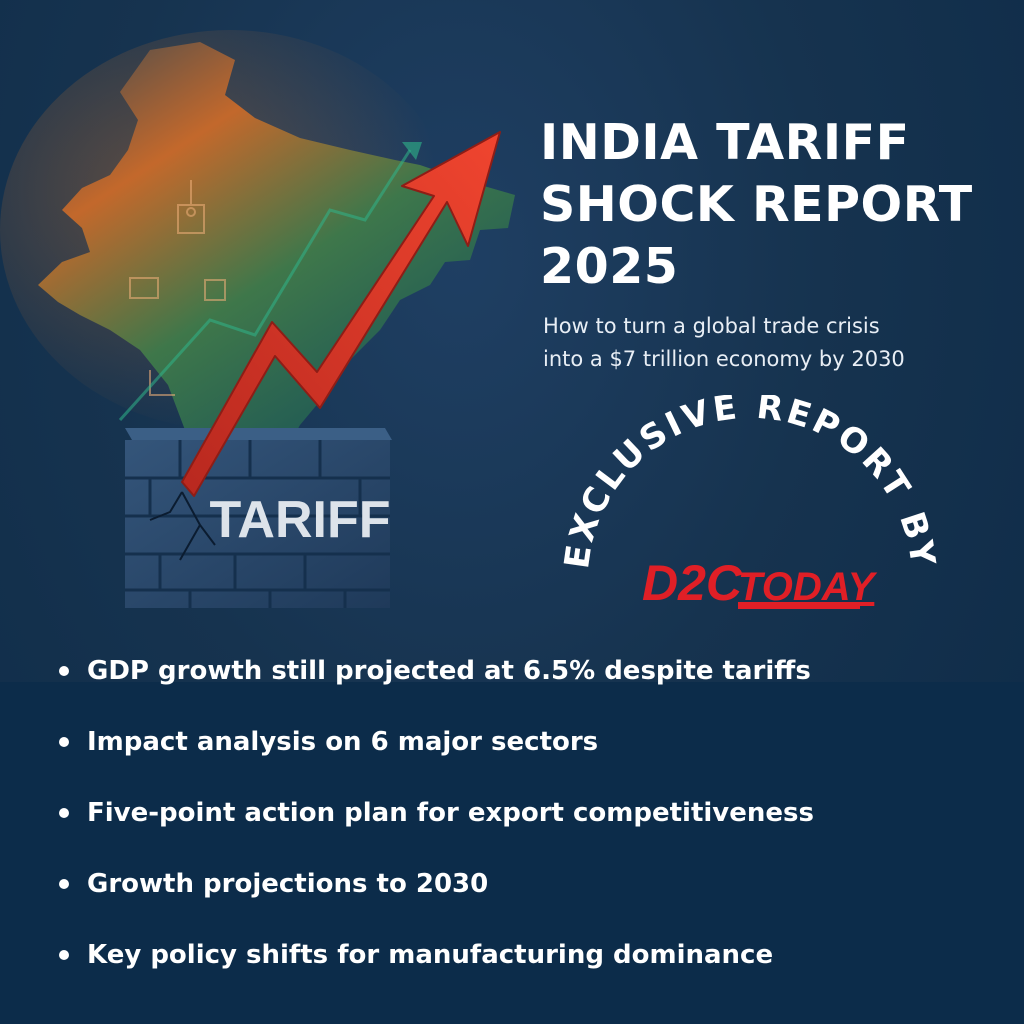  What do you see at coordinates (270, 282) in the screenshot?
I see `chart-line-icon` at bounding box center [270, 282].